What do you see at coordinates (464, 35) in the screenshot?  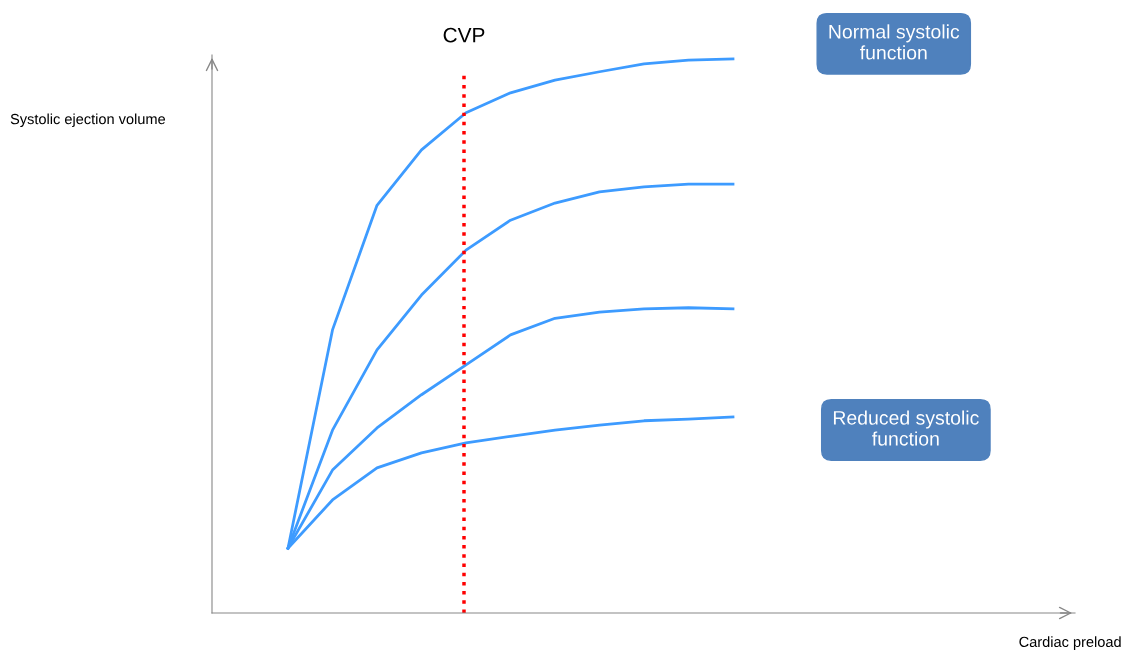 I see `text: CVP` at bounding box center [464, 35].